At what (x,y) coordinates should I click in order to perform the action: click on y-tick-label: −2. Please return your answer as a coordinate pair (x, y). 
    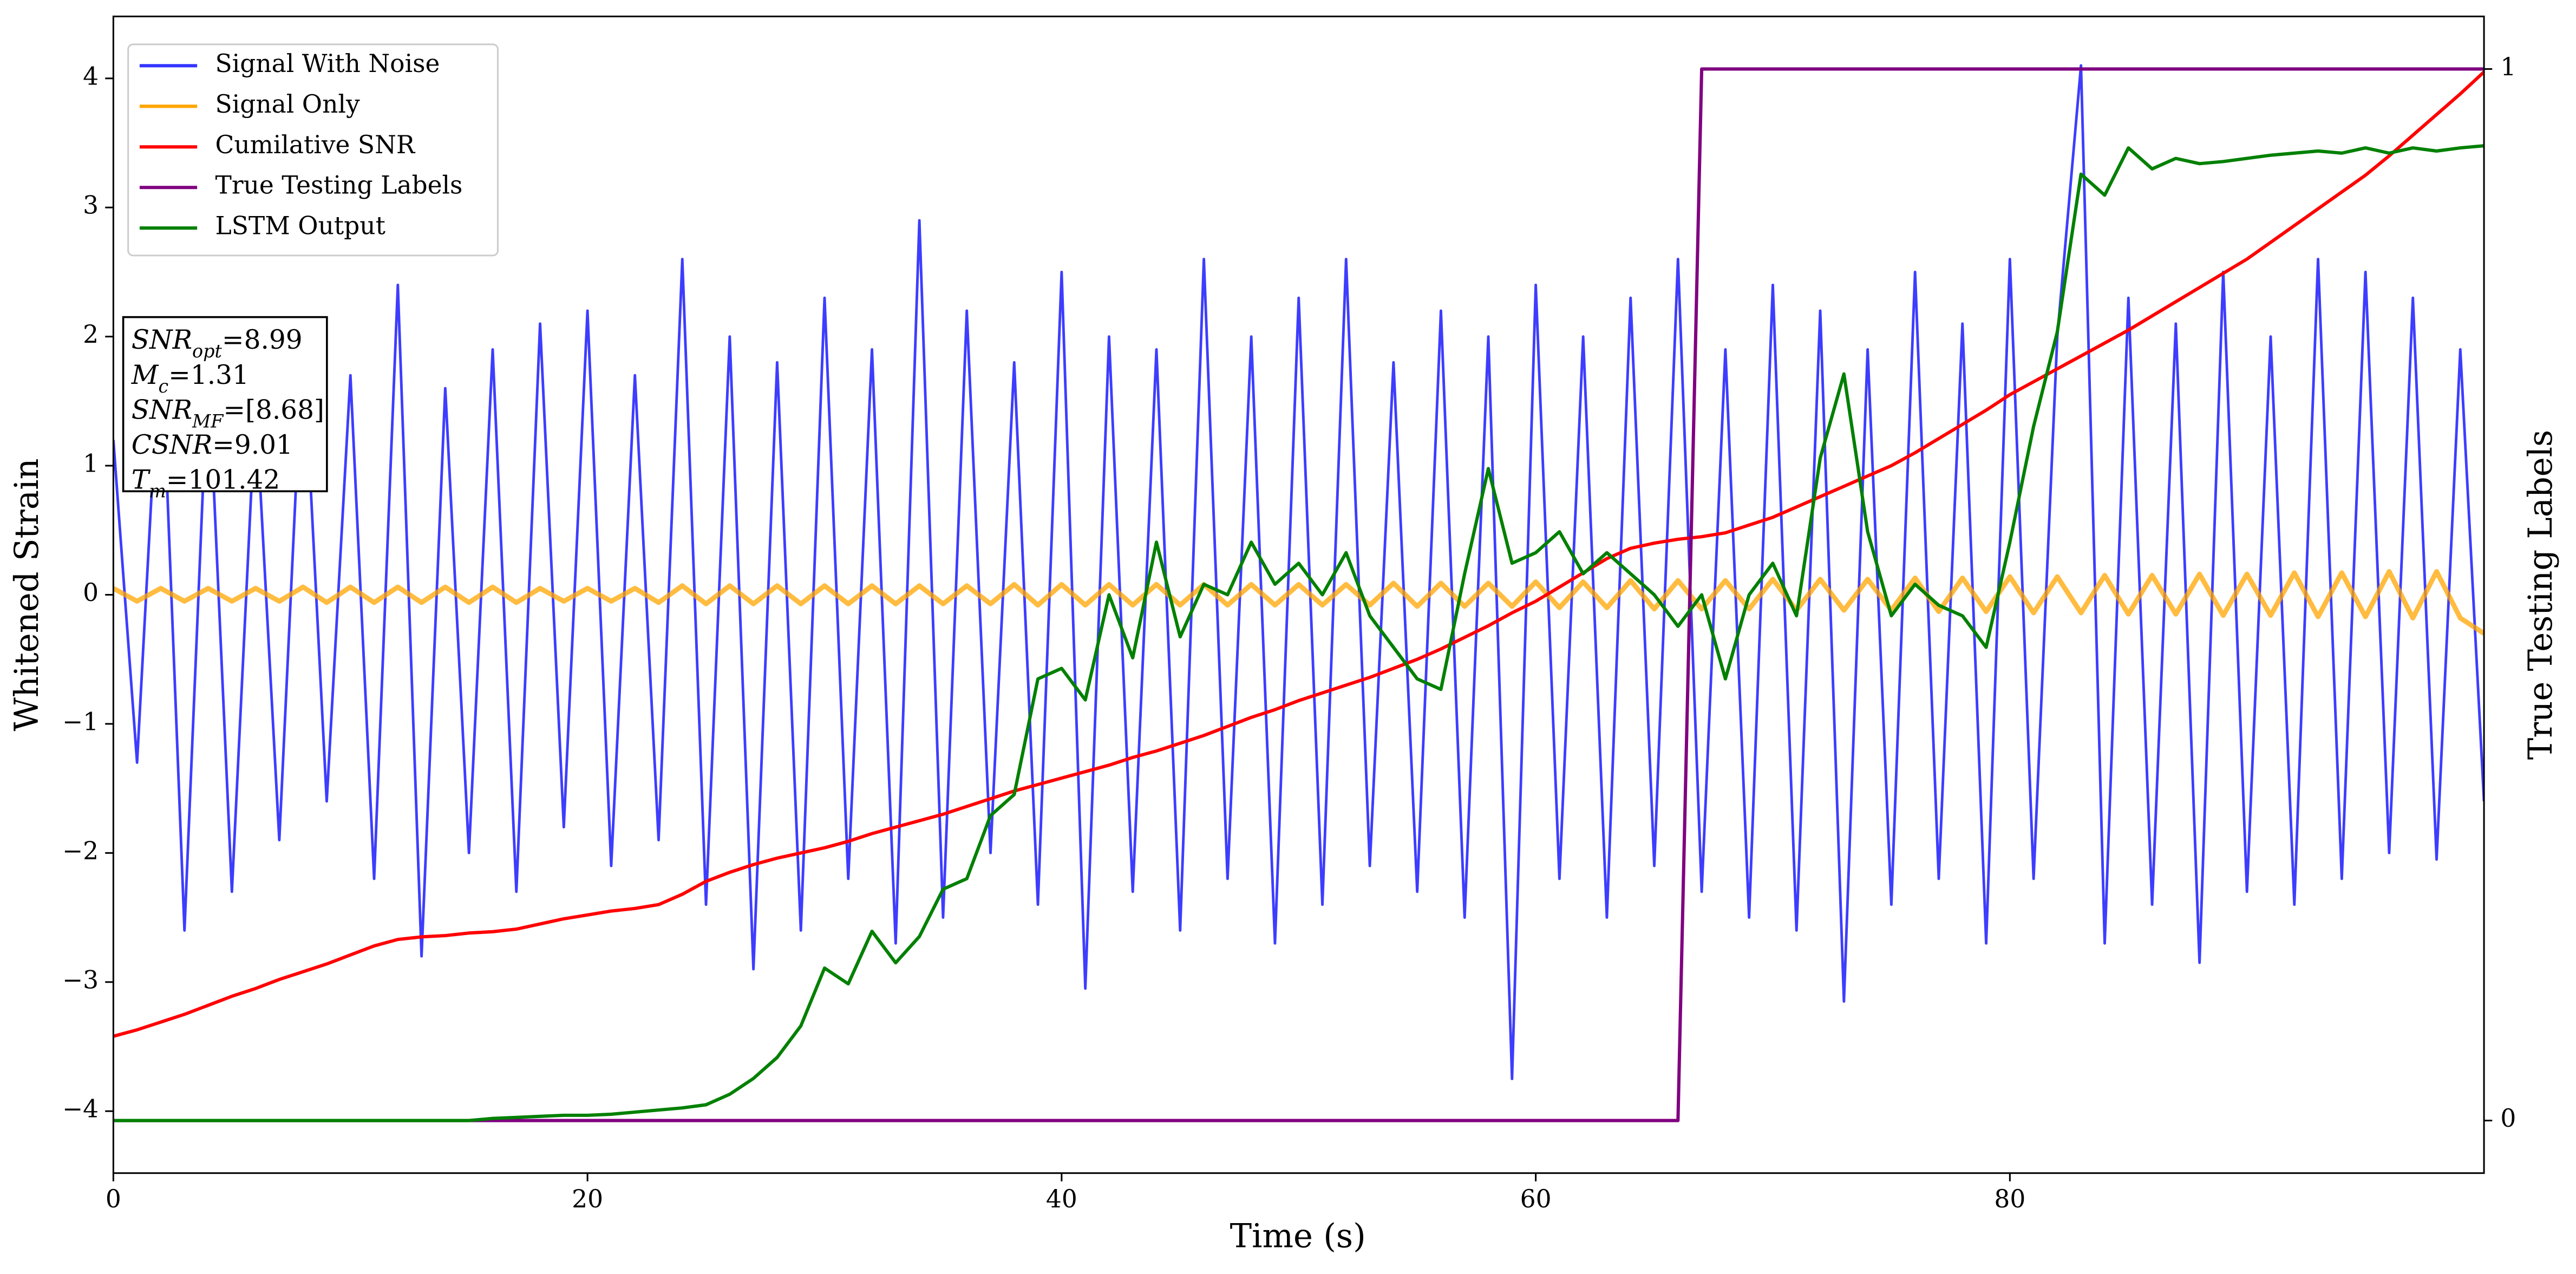
    Looking at the image, I should click on (80, 851).